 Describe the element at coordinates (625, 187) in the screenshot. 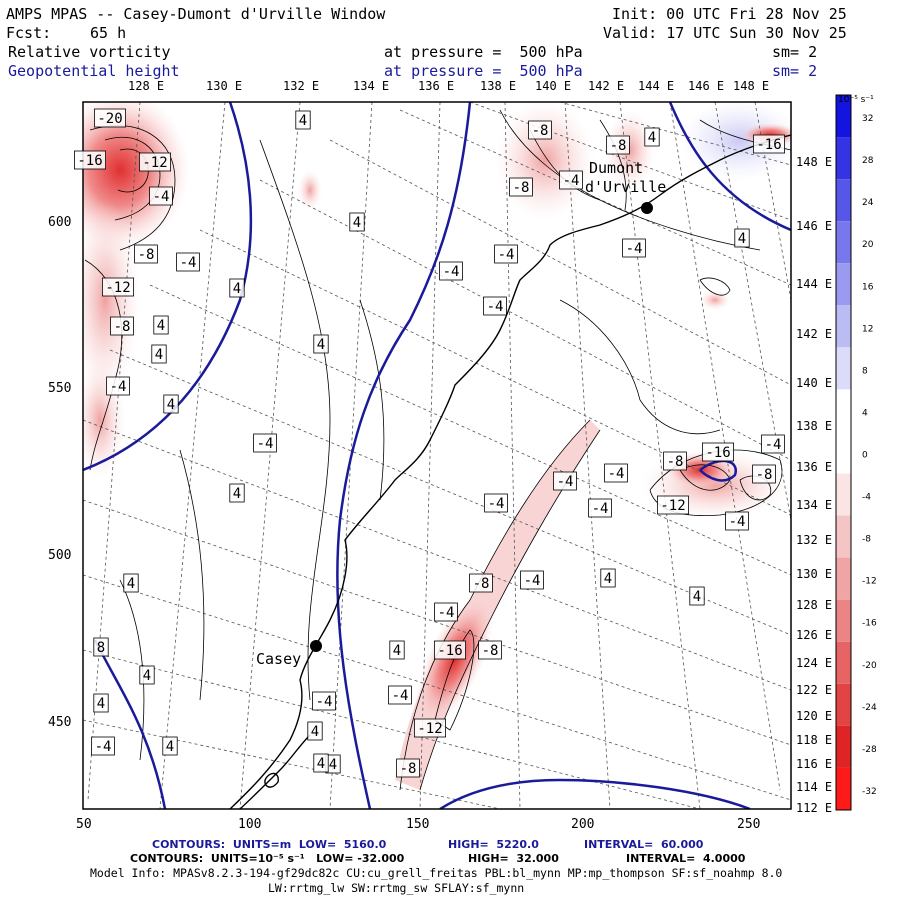

I see `place-durville: d'Urville` at that location.